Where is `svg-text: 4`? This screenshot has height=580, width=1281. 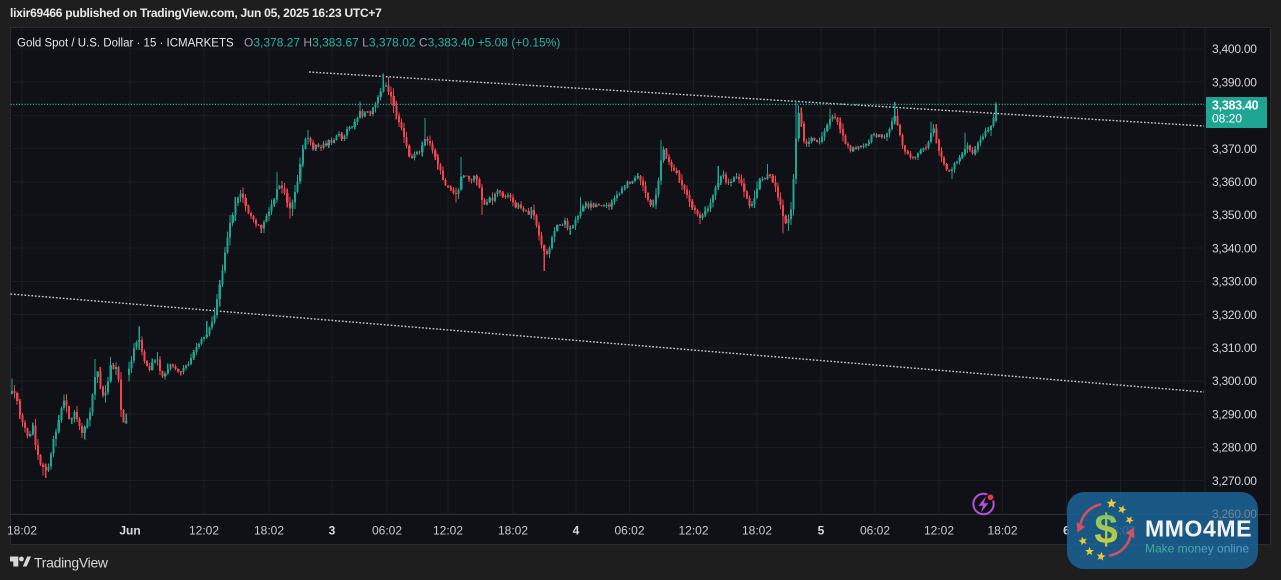 svg-text: 4 is located at coordinates (576, 531).